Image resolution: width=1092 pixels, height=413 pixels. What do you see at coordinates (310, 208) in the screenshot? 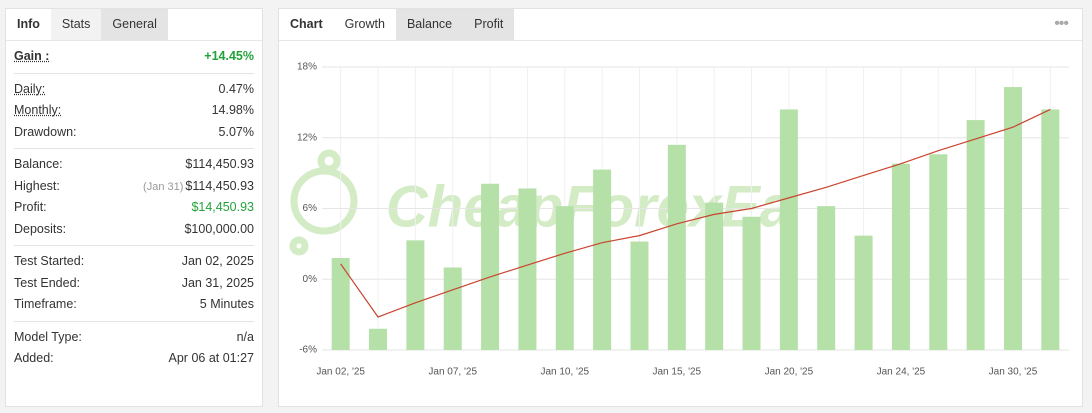
I see `y-tick-label: 6%` at bounding box center [310, 208].